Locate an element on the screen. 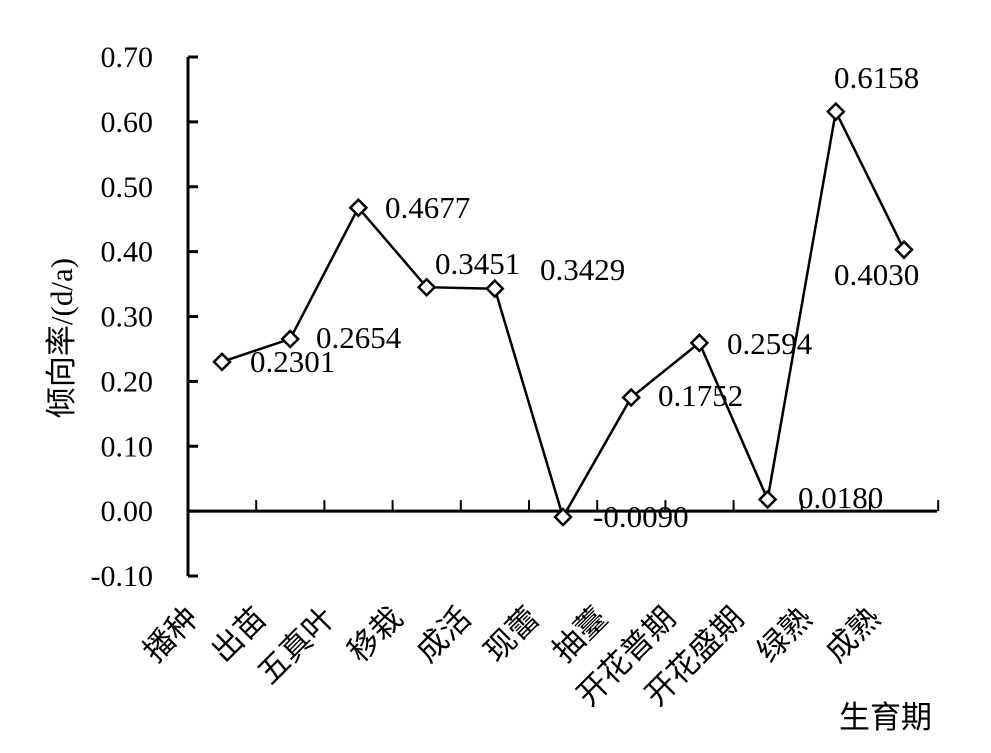 Image resolution: width=991 pixels, height=753 pixels. category-label: 成熟 is located at coordinates (852, 634).